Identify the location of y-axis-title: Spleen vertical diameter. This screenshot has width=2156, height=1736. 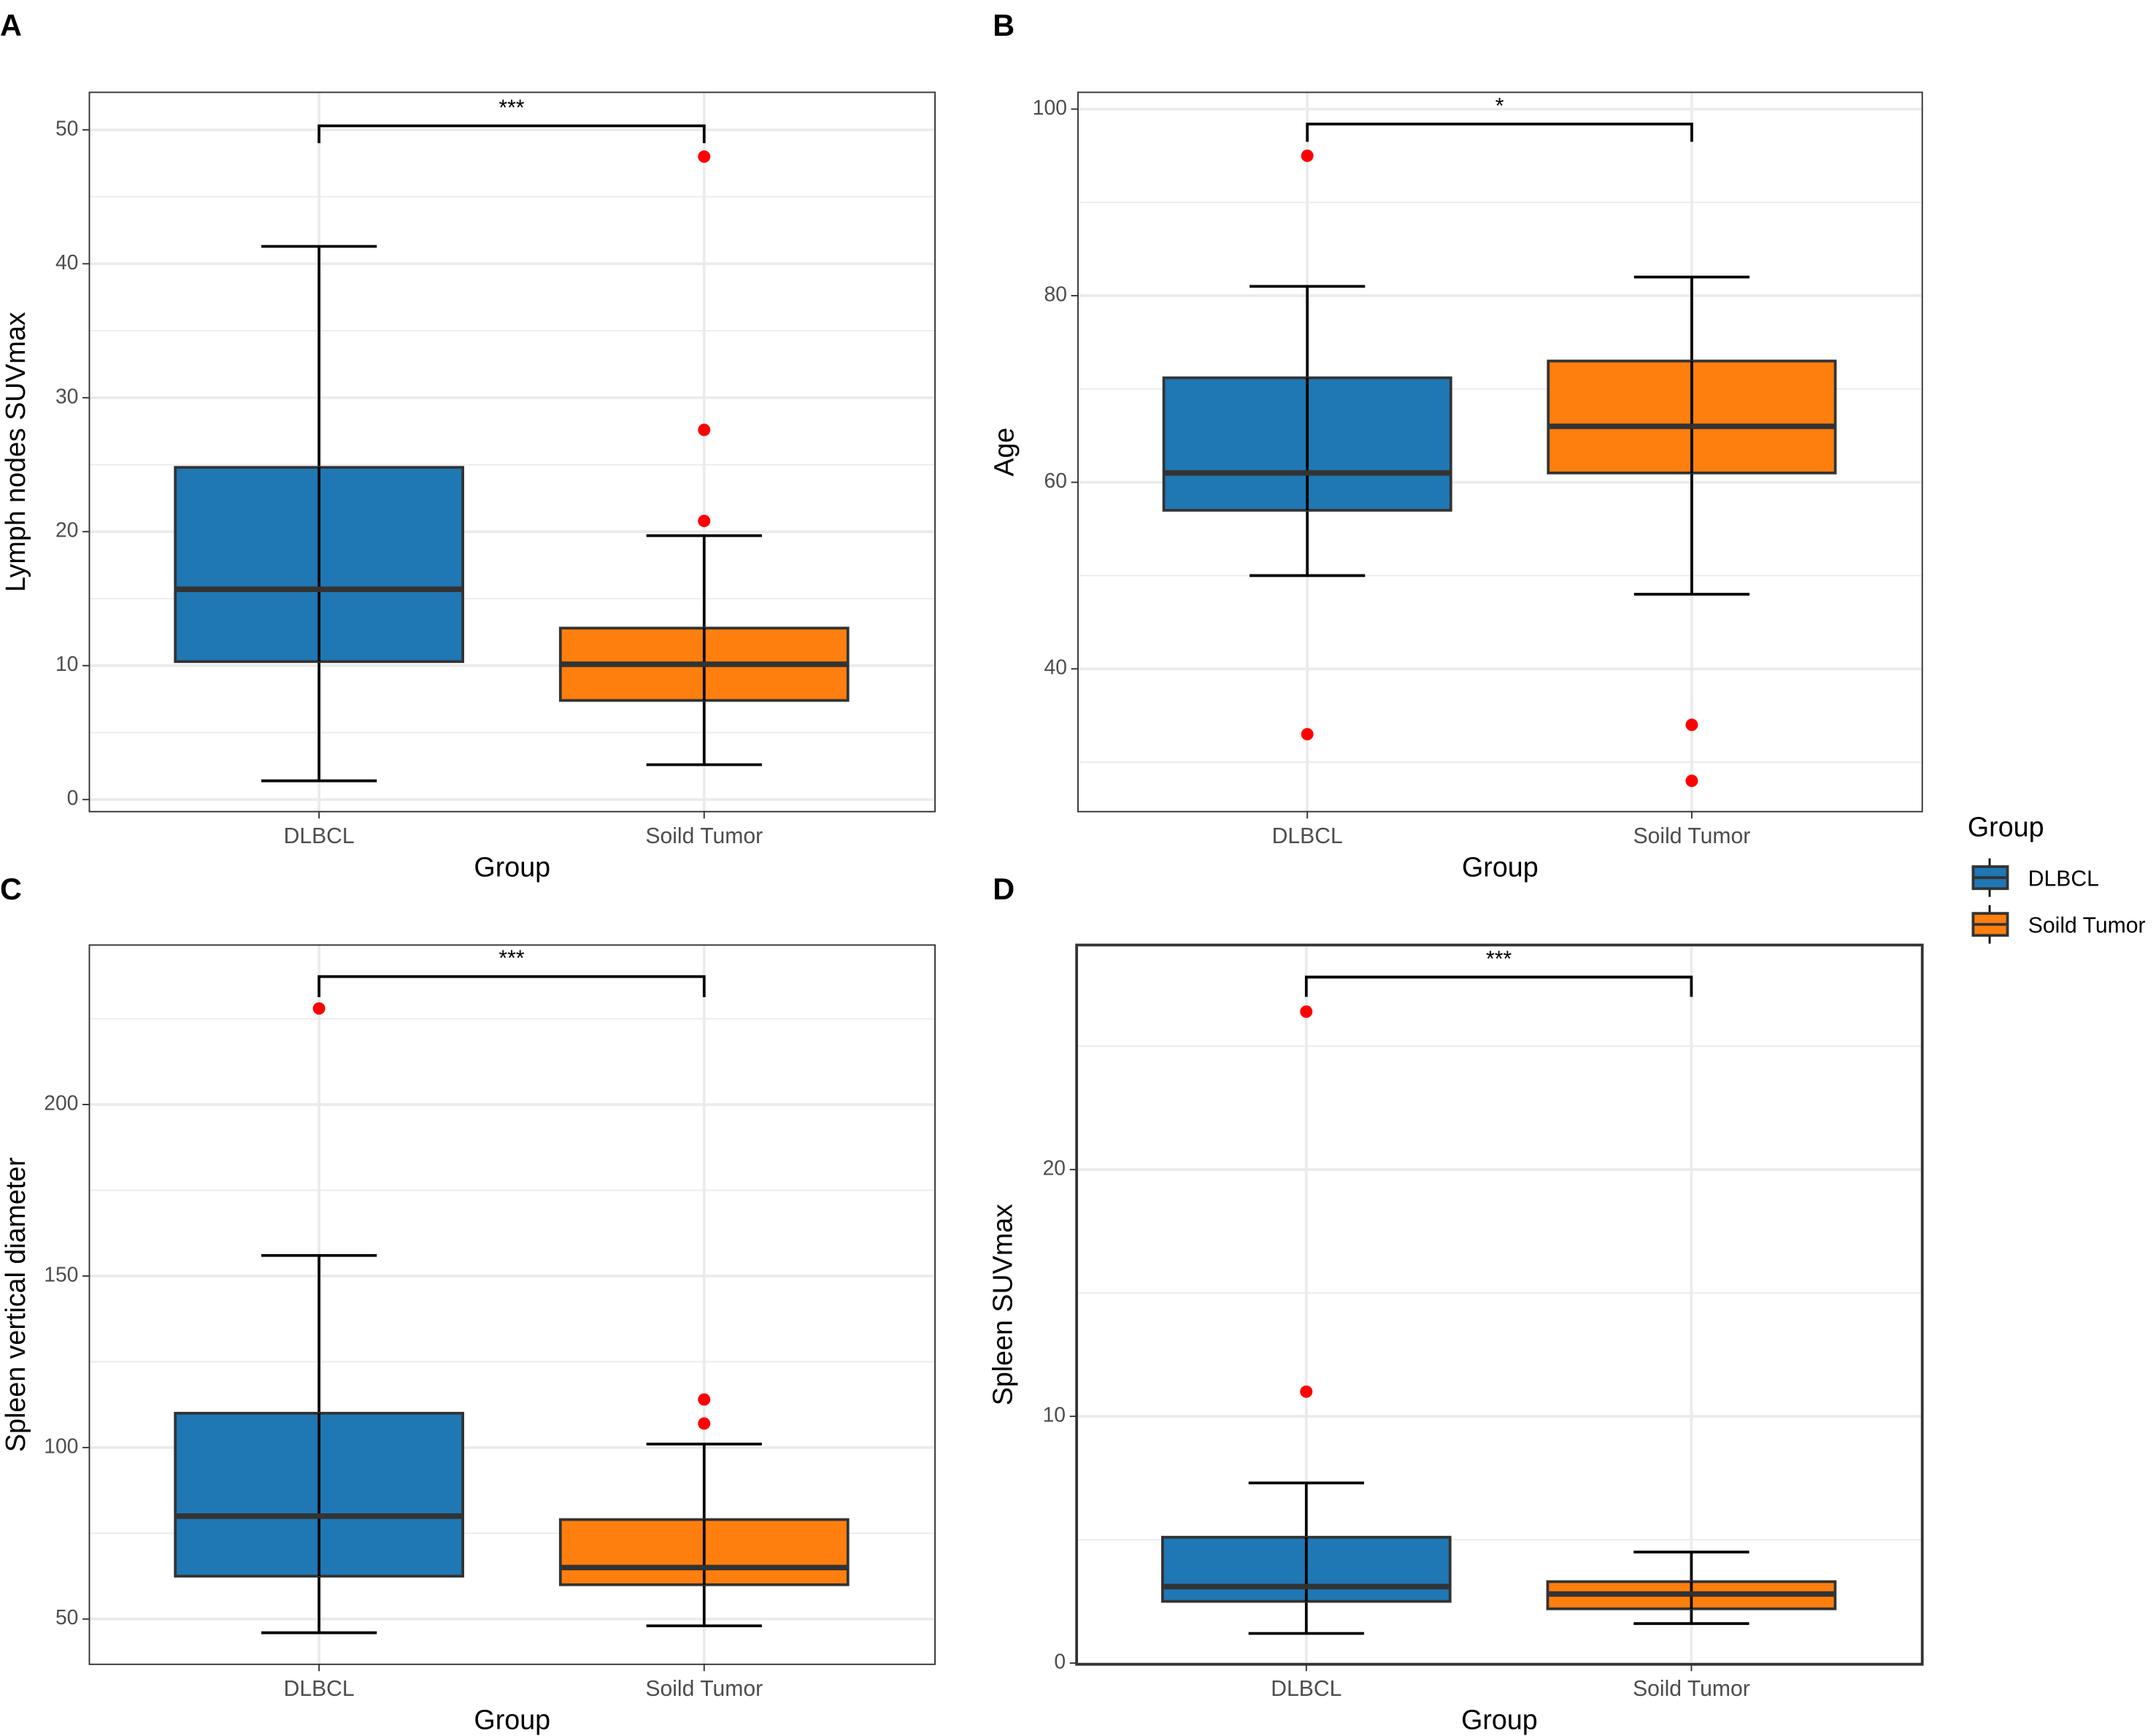
(15, 1304).